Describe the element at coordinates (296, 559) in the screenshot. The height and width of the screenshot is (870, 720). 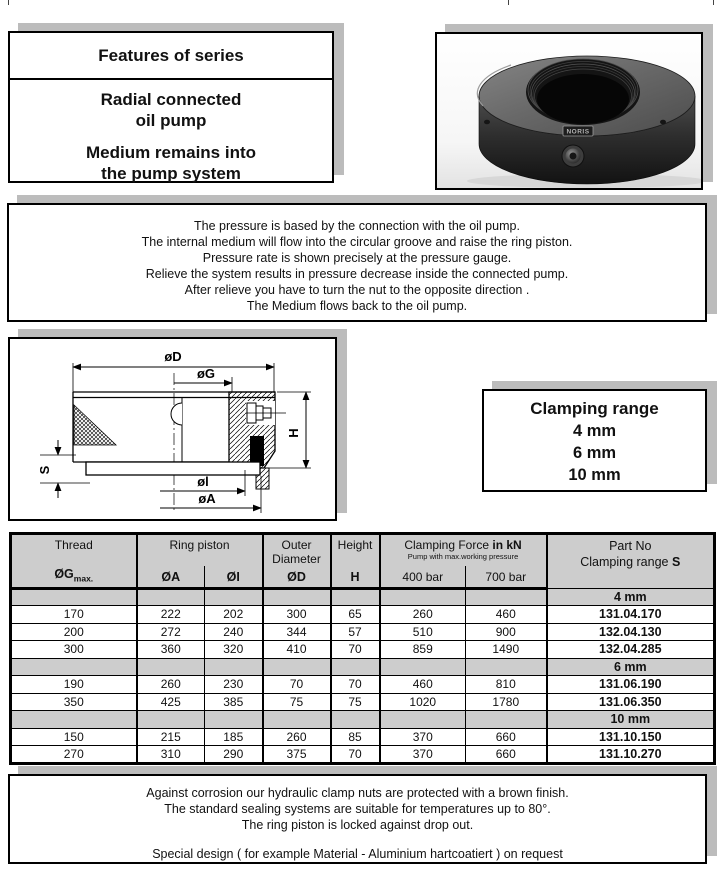
I see `outer-diameter-line2: Diameter` at that location.